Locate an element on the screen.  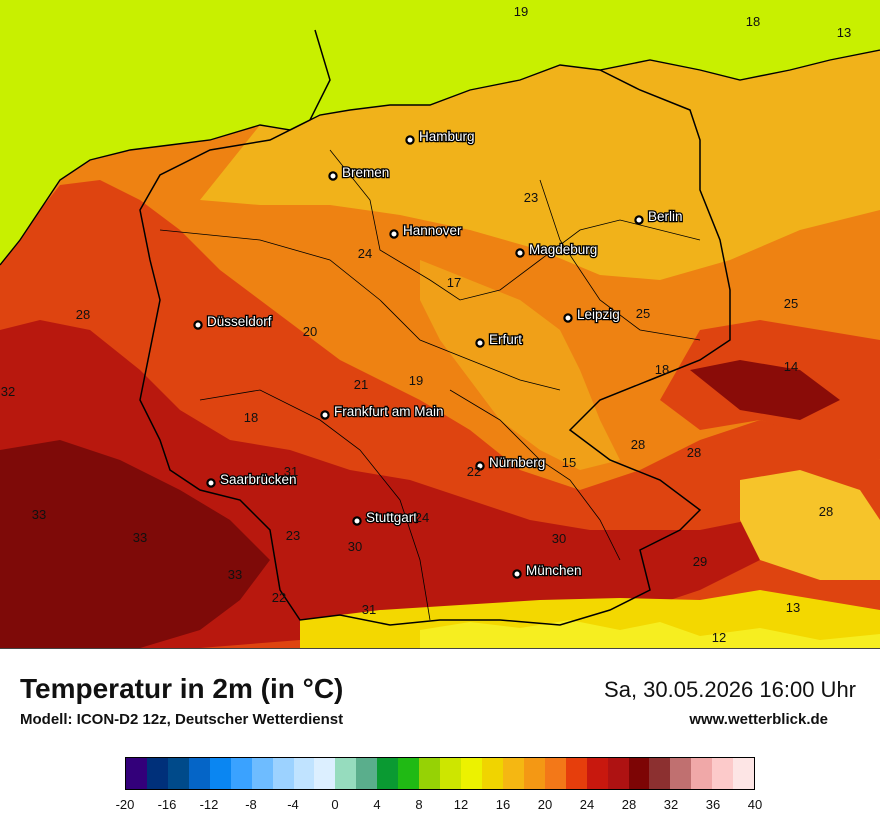
city-label: Hannover is located at coordinates (432, 230).